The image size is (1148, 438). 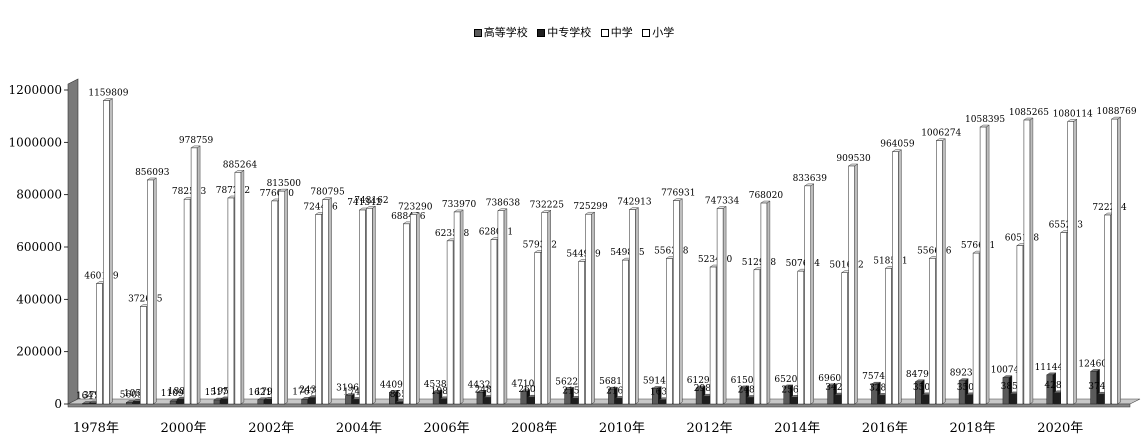 I want to click on data-label: 372655, so click(x=145, y=299).